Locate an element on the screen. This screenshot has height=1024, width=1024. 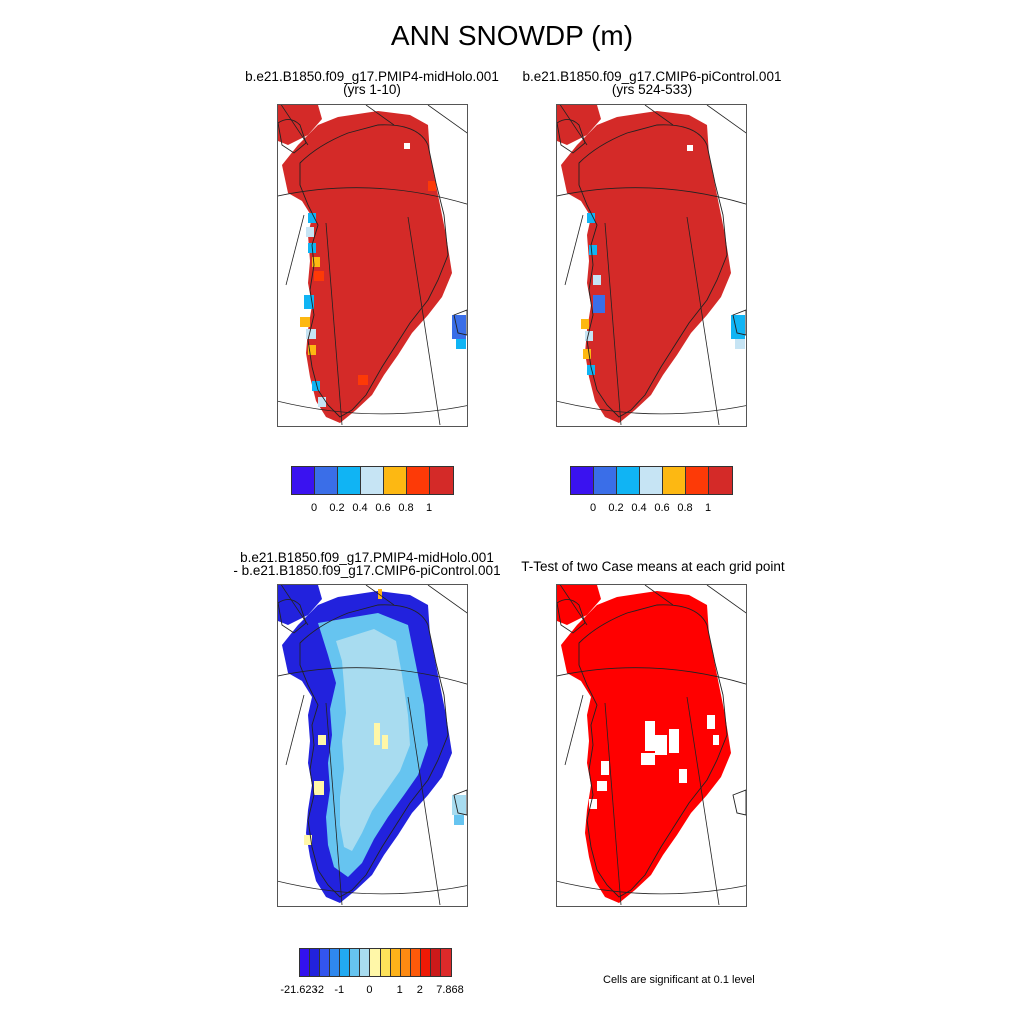
panel-title-case1-line1: b.e21.B1850.f09_g17.PMIP4-midHolo.001 is located at coordinates (372, 76).